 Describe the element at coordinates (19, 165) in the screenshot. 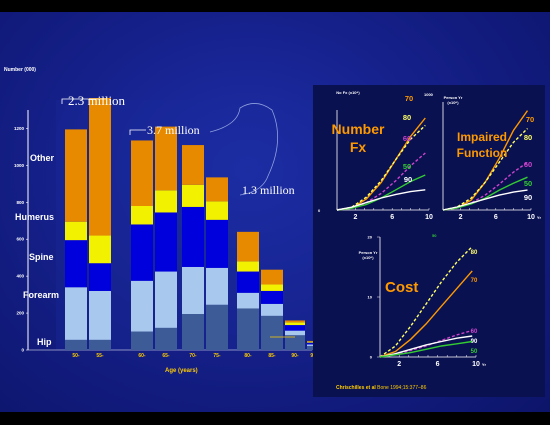

I see `y-tick-label: 1000` at that location.